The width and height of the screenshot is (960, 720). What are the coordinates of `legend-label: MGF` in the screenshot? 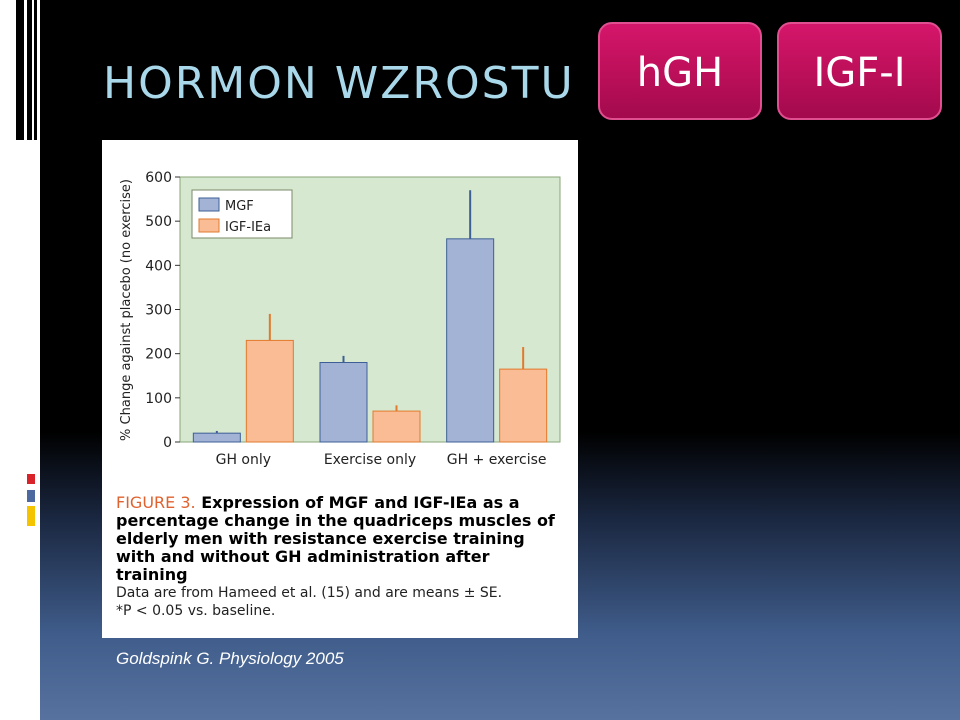 It's located at (239, 206).